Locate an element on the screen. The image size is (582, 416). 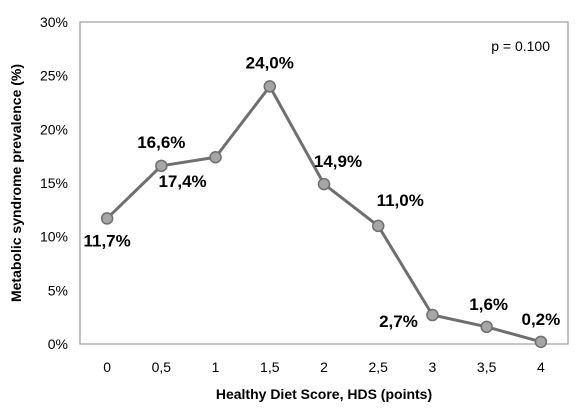
x-tick-label: 0,5 is located at coordinates (162, 367).